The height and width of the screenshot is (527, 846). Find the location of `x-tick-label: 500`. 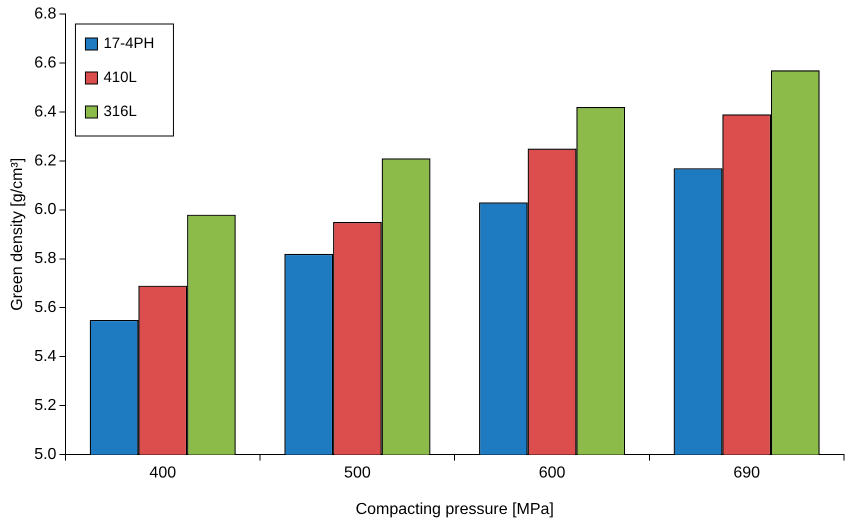

x-tick-label: 500 is located at coordinates (357, 473).